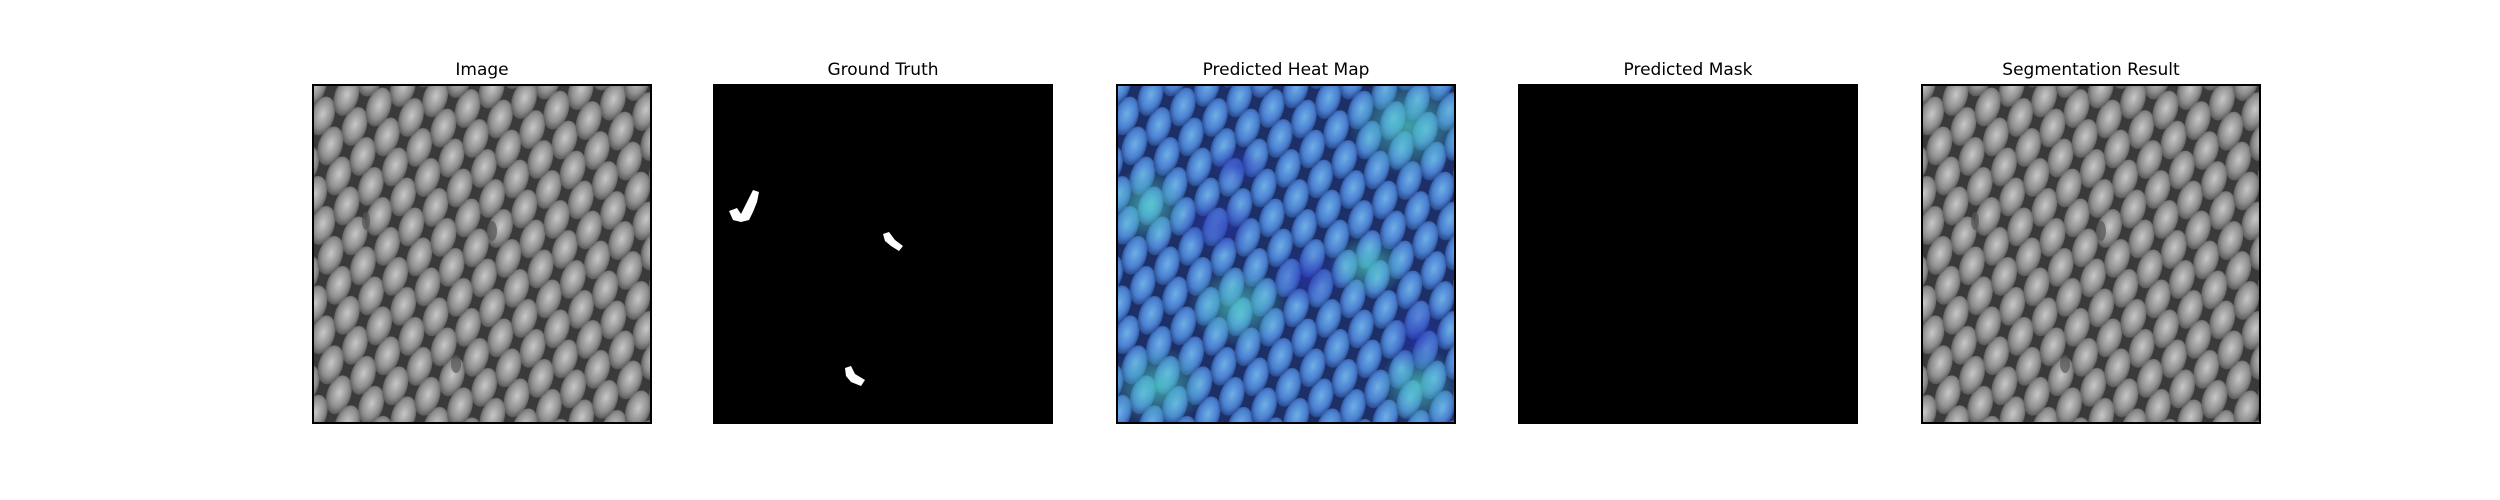 This screenshot has width=2500, height=500. I want to click on heat-map-frame, so click(1286, 254).